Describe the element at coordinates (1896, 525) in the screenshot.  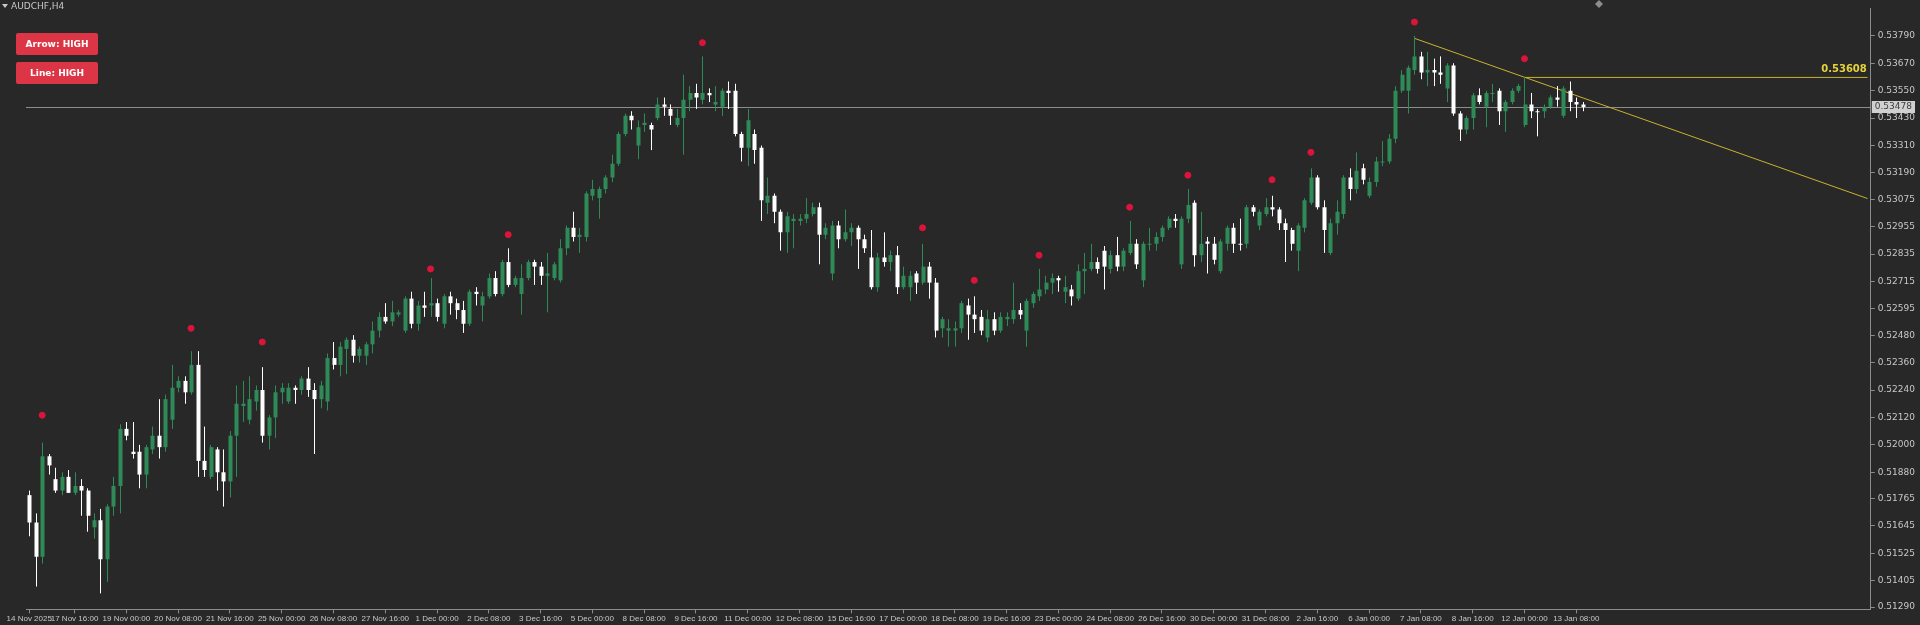
I see `y-tick-label: 0.51645` at that location.